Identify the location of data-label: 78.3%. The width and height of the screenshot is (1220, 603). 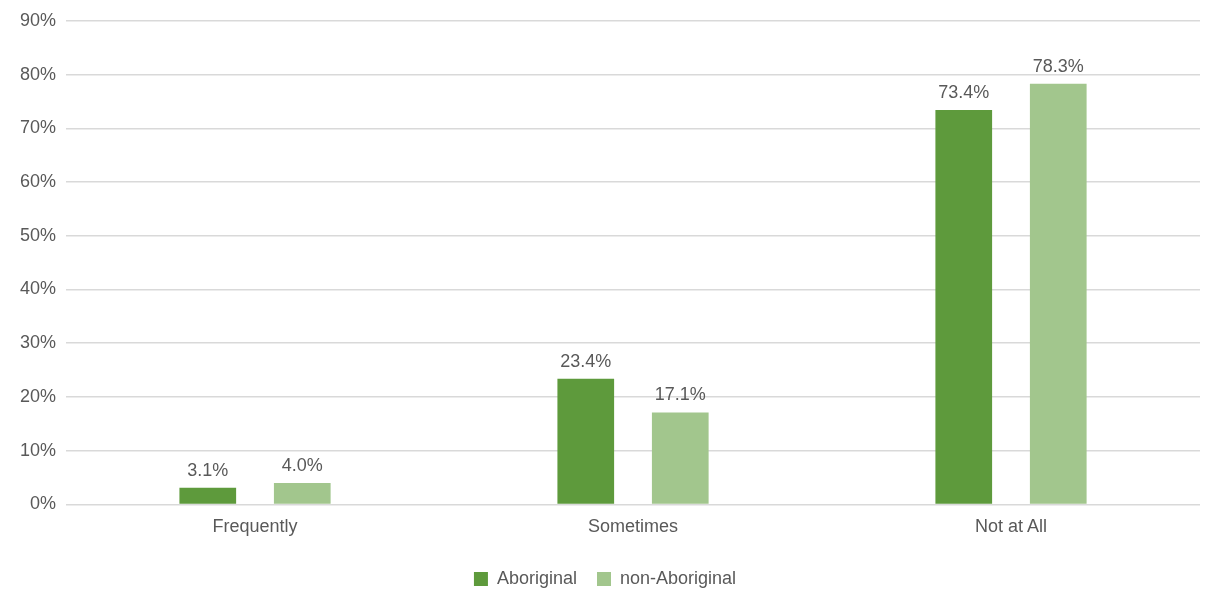
(1058, 65).